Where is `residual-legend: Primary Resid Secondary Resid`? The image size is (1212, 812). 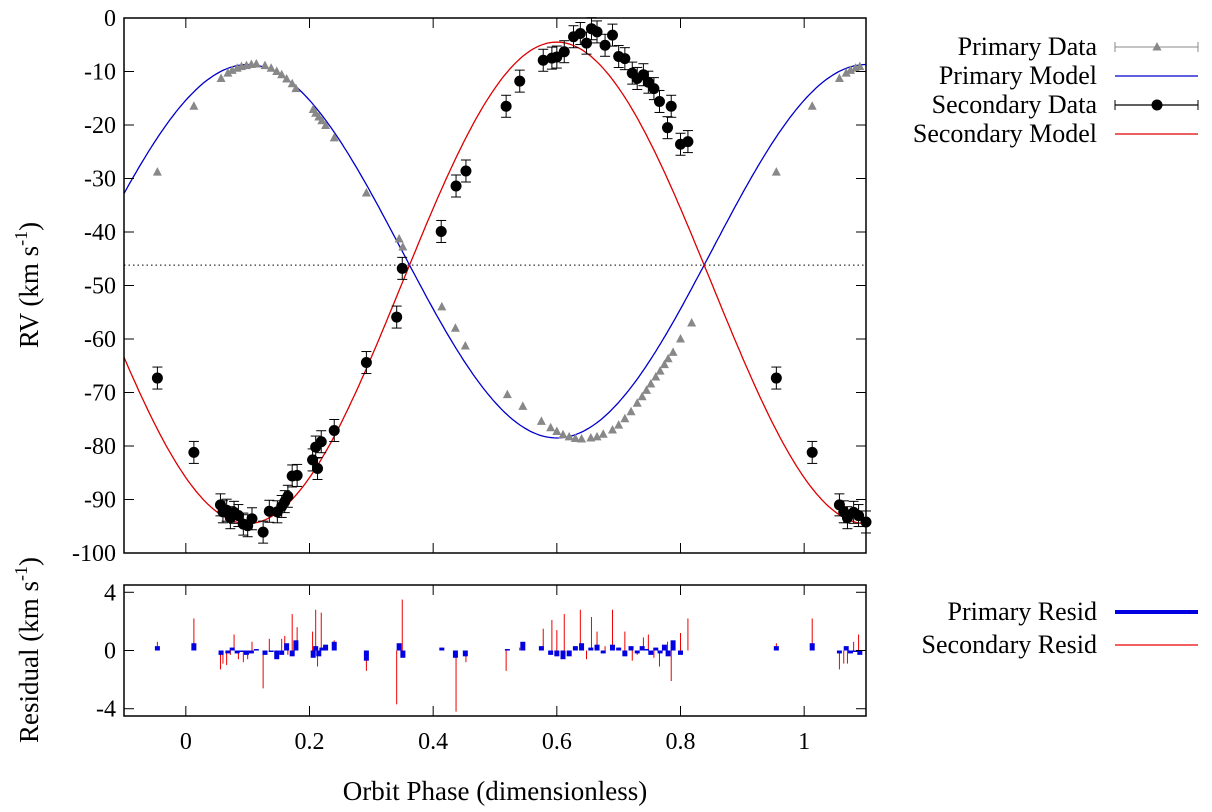 residual-legend: Primary Resid Secondary Resid is located at coordinates (1060, 628).